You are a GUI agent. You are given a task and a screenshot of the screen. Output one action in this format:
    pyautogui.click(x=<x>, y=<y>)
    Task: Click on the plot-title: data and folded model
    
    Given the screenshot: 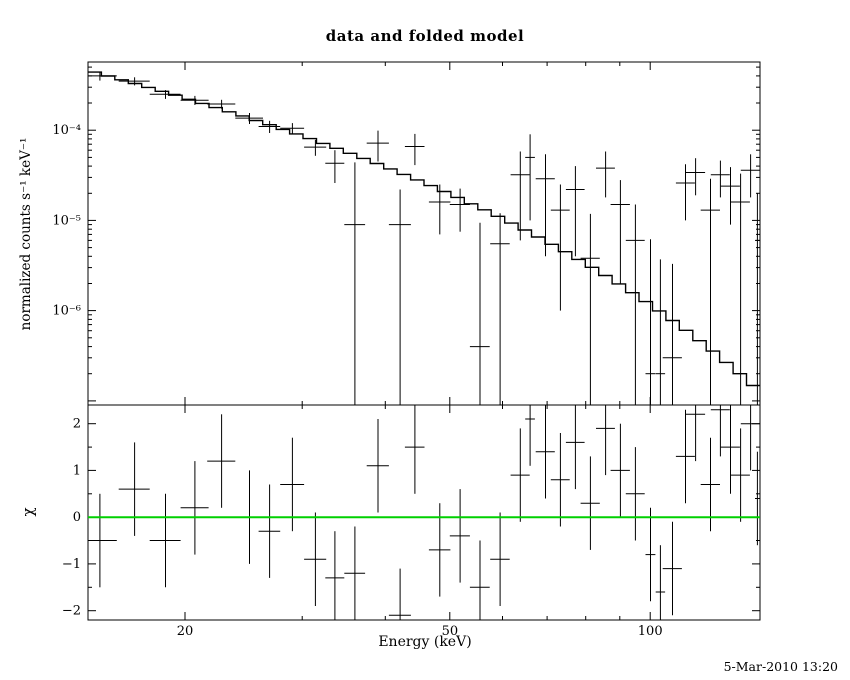 What is the action you would take?
    pyautogui.click(x=425, y=36)
    